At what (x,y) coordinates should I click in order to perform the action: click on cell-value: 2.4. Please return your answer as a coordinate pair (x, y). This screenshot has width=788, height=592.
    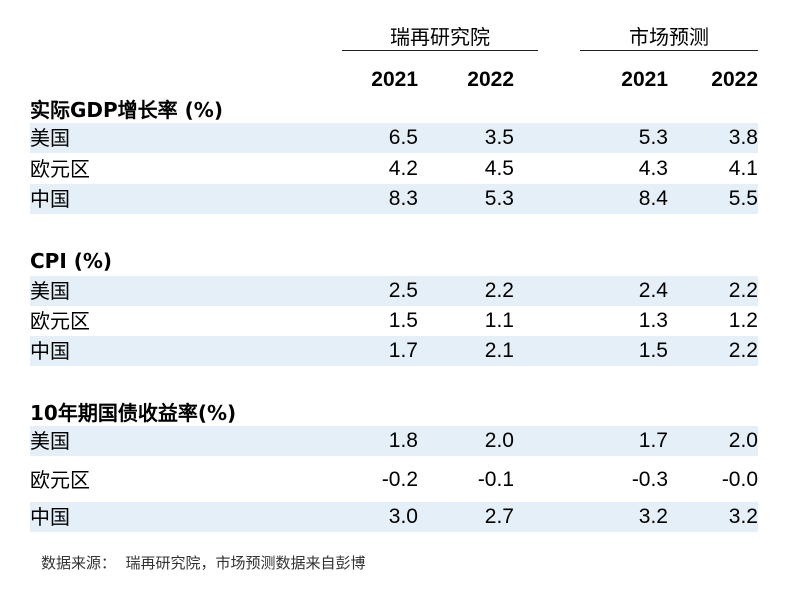
    Looking at the image, I should click on (653, 290).